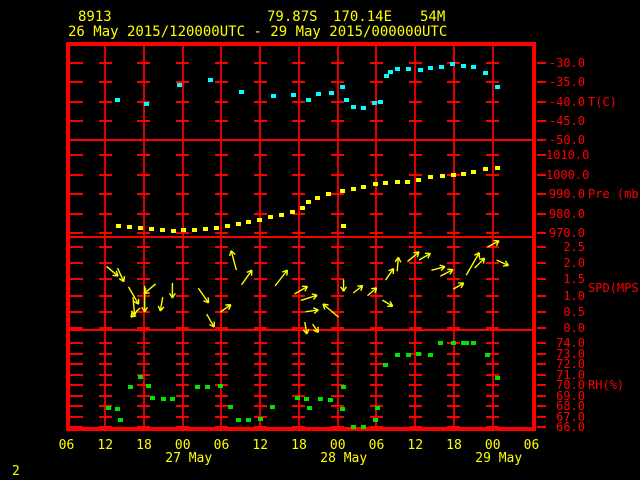 Image resolution: width=640 pixels, height=480 pixels. Describe the element at coordinates (492, 445) in the screenshot. I see `x-hour-label: 00` at that location.